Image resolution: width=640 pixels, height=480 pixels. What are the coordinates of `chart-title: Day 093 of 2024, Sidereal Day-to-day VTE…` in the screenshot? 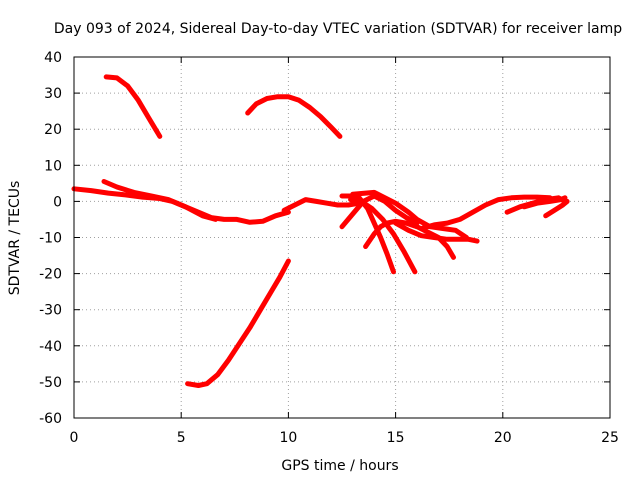 It's located at (338, 29).